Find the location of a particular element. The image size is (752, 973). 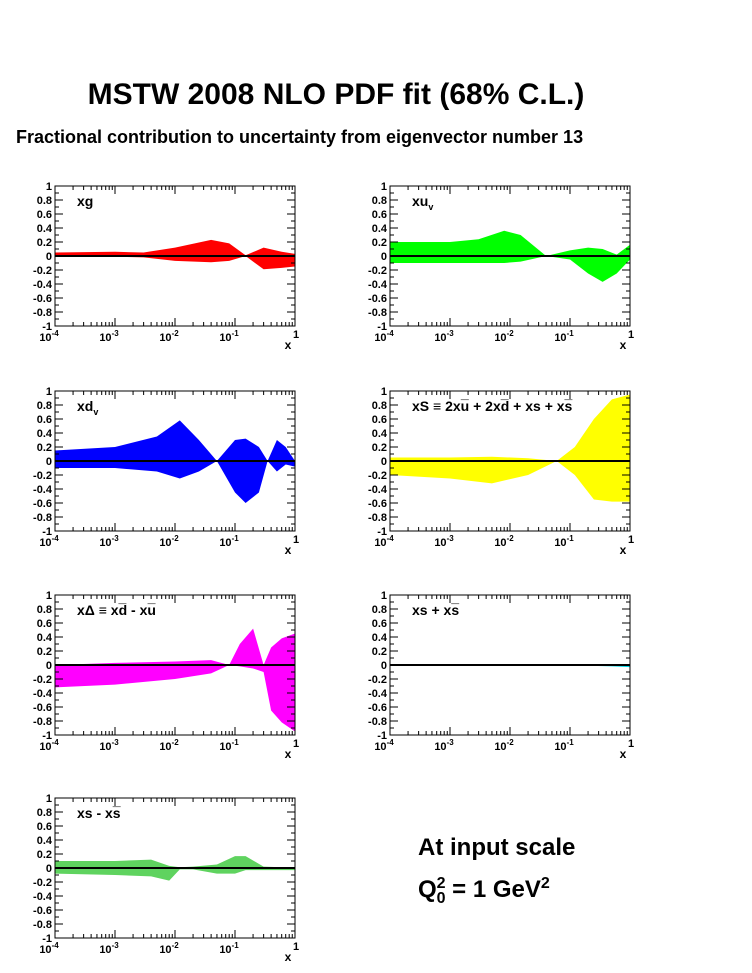

note-sub: 0 is located at coordinates (441, 898).